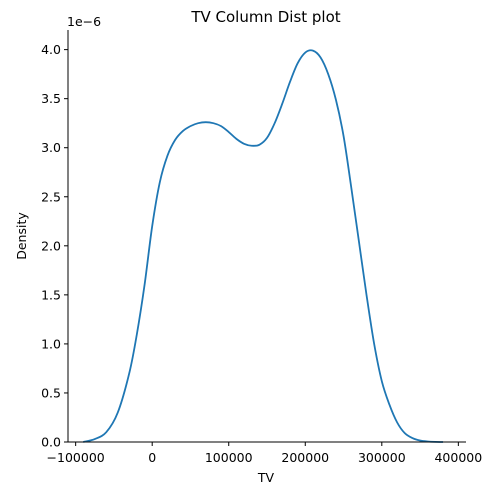 The image size is (500, 500). What do you see at coordinates (305, 457) in the screenshot?
I see `x-tick-label: 200000` at bounding box center [305, 457].